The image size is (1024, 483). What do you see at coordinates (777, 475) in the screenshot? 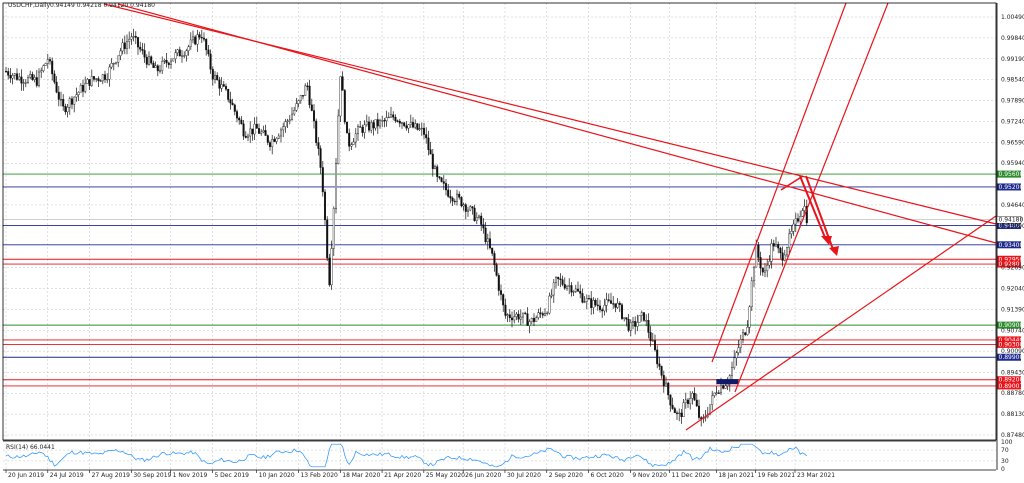
I see `x-tick-label: 19 Feb 2021` at bounding box center [777, 475].